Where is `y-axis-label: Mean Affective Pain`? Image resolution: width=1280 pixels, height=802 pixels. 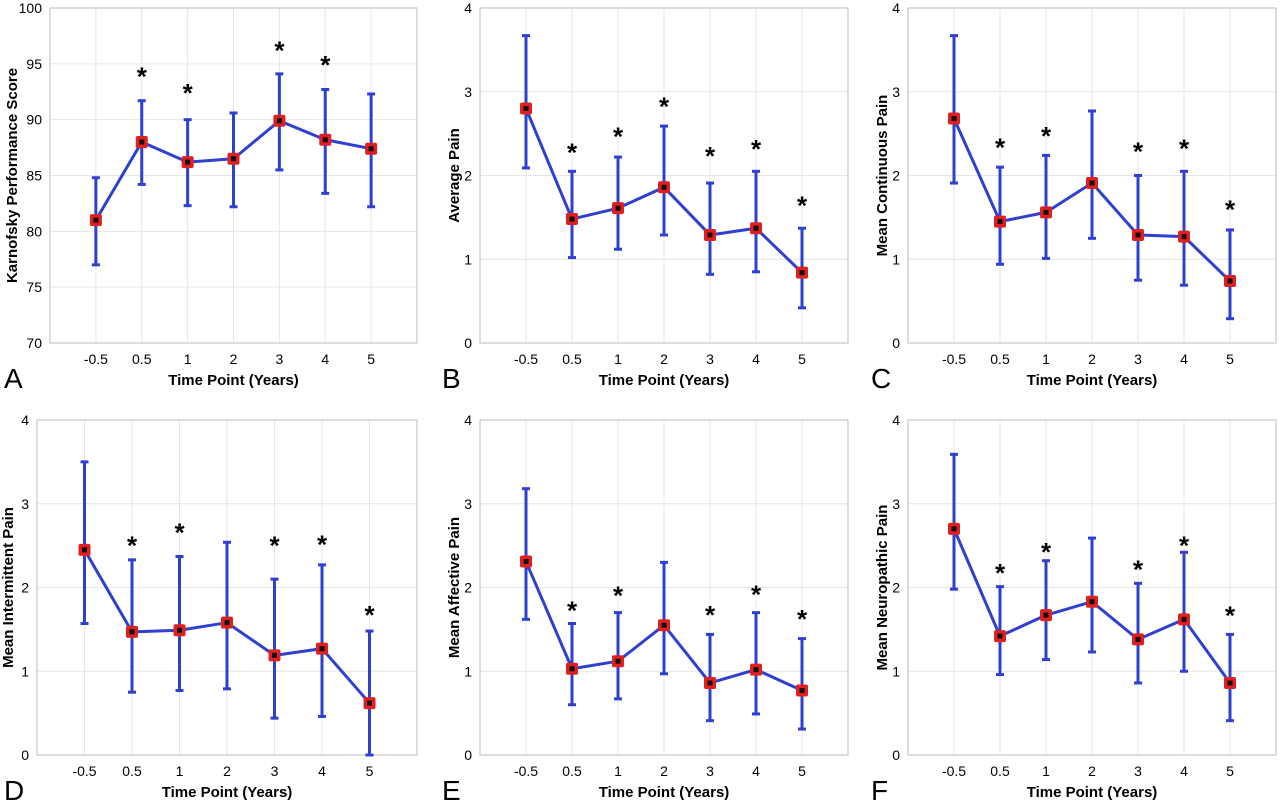
y-axis-label: Mean Affective Pain is located at coordinates (454, 587).